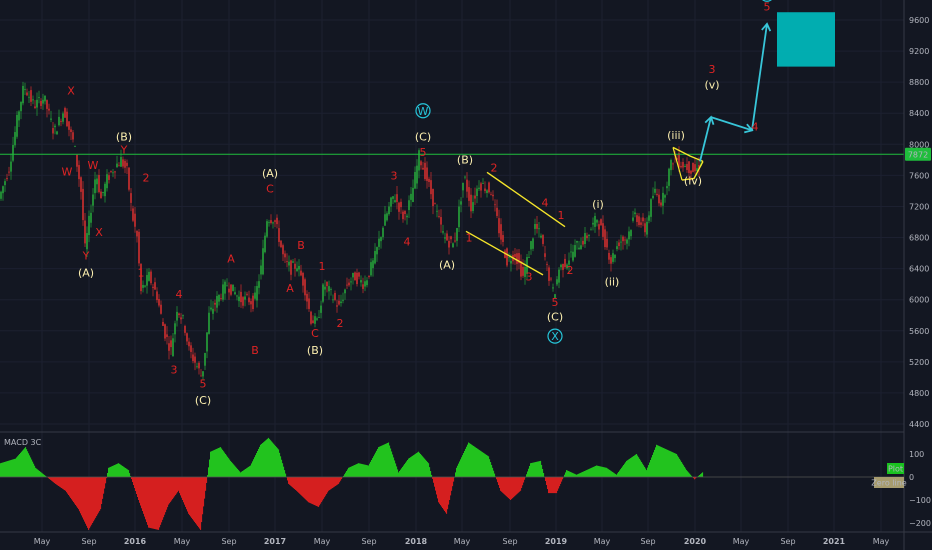 Image resolution: width=932 pixels, height=550 pixels. Describe the element at coordinates (676, 135) in the screenshot. I see `wave-label-text: (iii)` at that location.